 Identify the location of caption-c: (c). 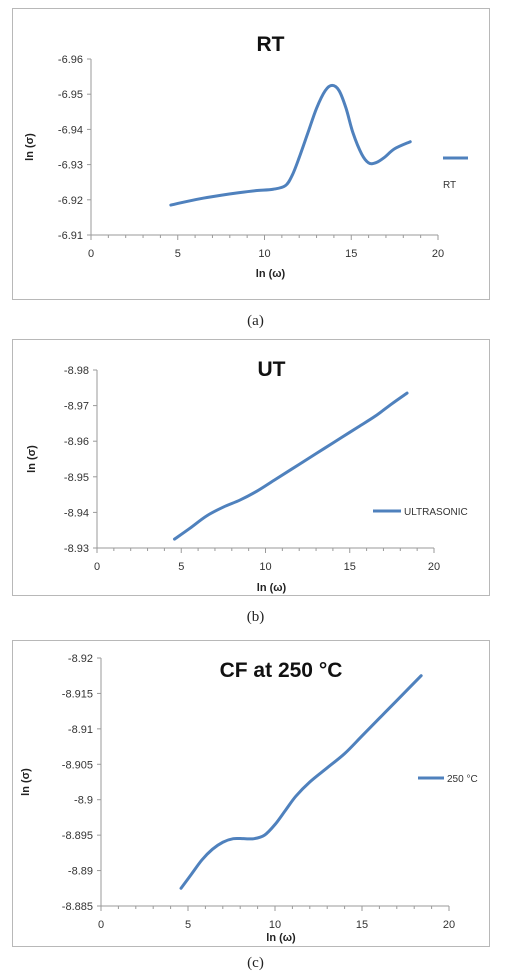
(255, 963).